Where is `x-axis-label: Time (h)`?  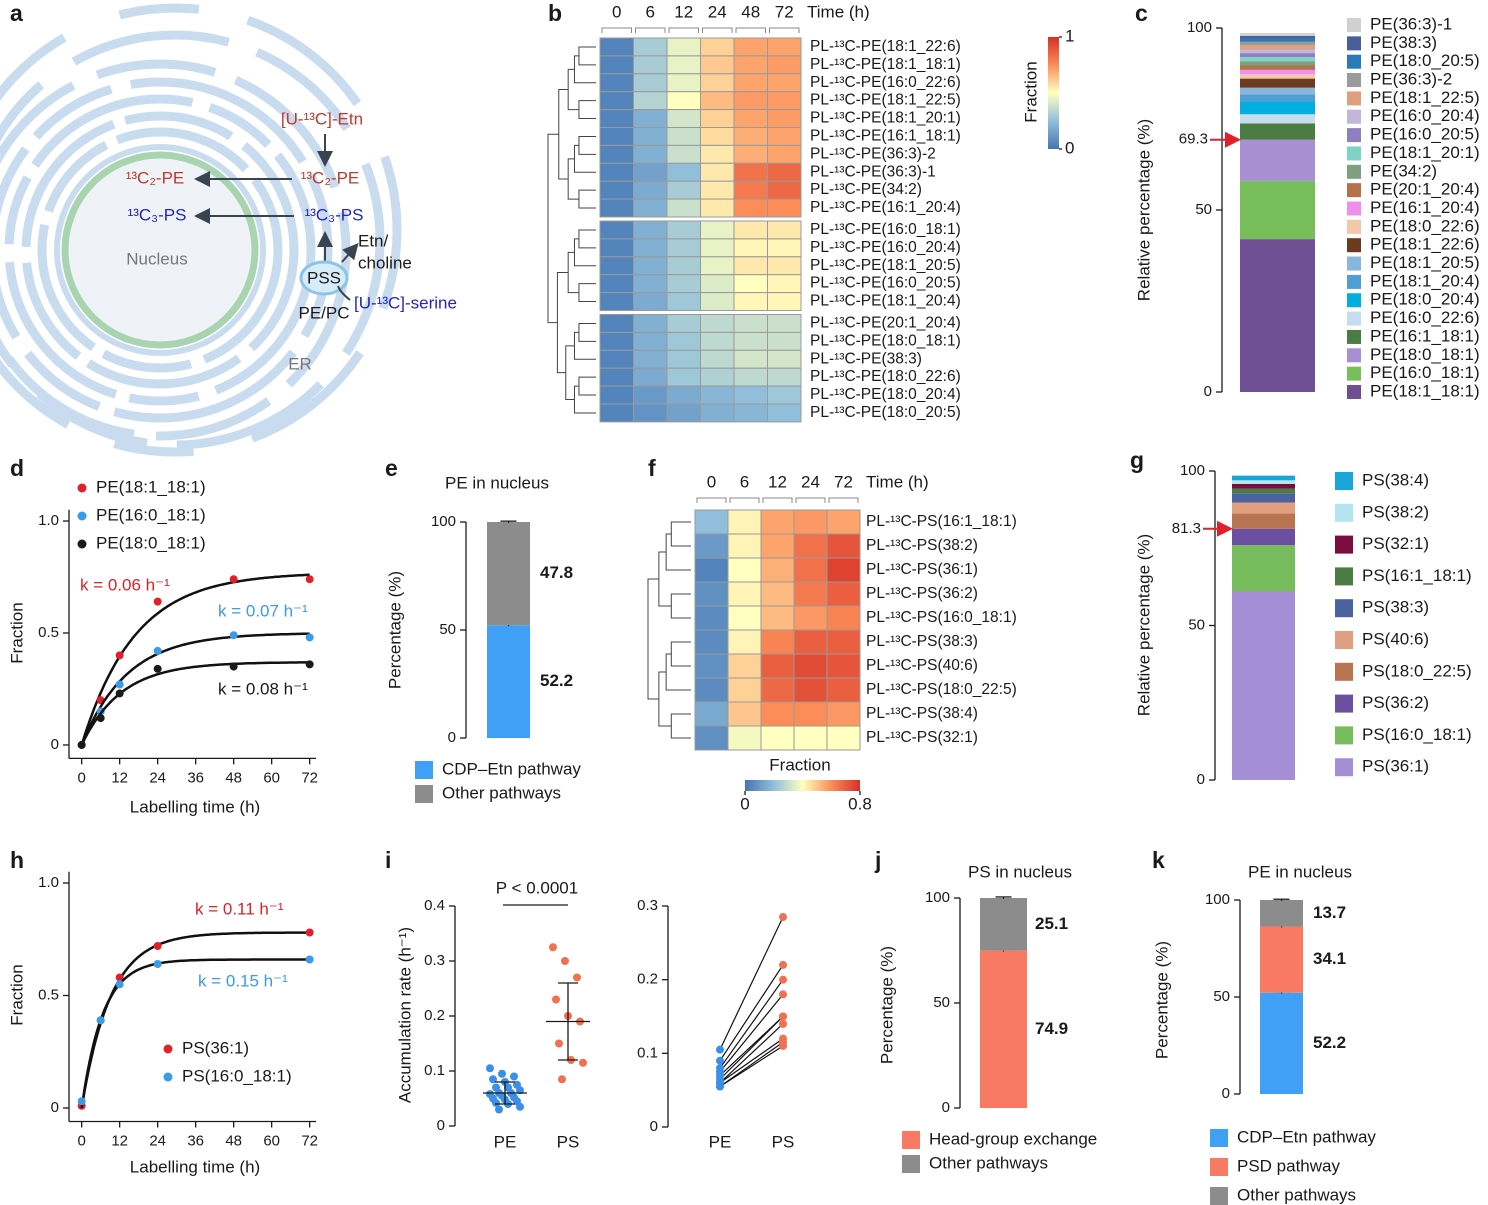 x-axis-label: Time (h) is located at coordinates (838, 11).